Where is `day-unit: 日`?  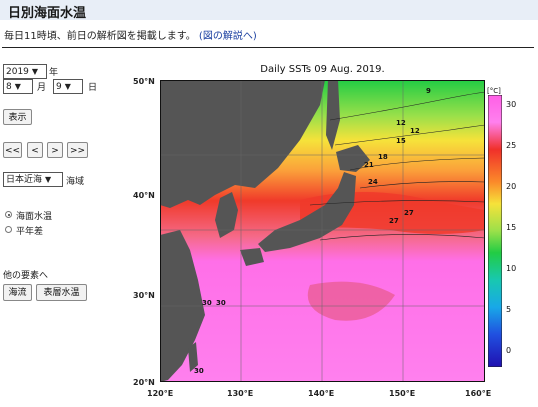 day-unit: 日 is located at coordinates (93, 88).